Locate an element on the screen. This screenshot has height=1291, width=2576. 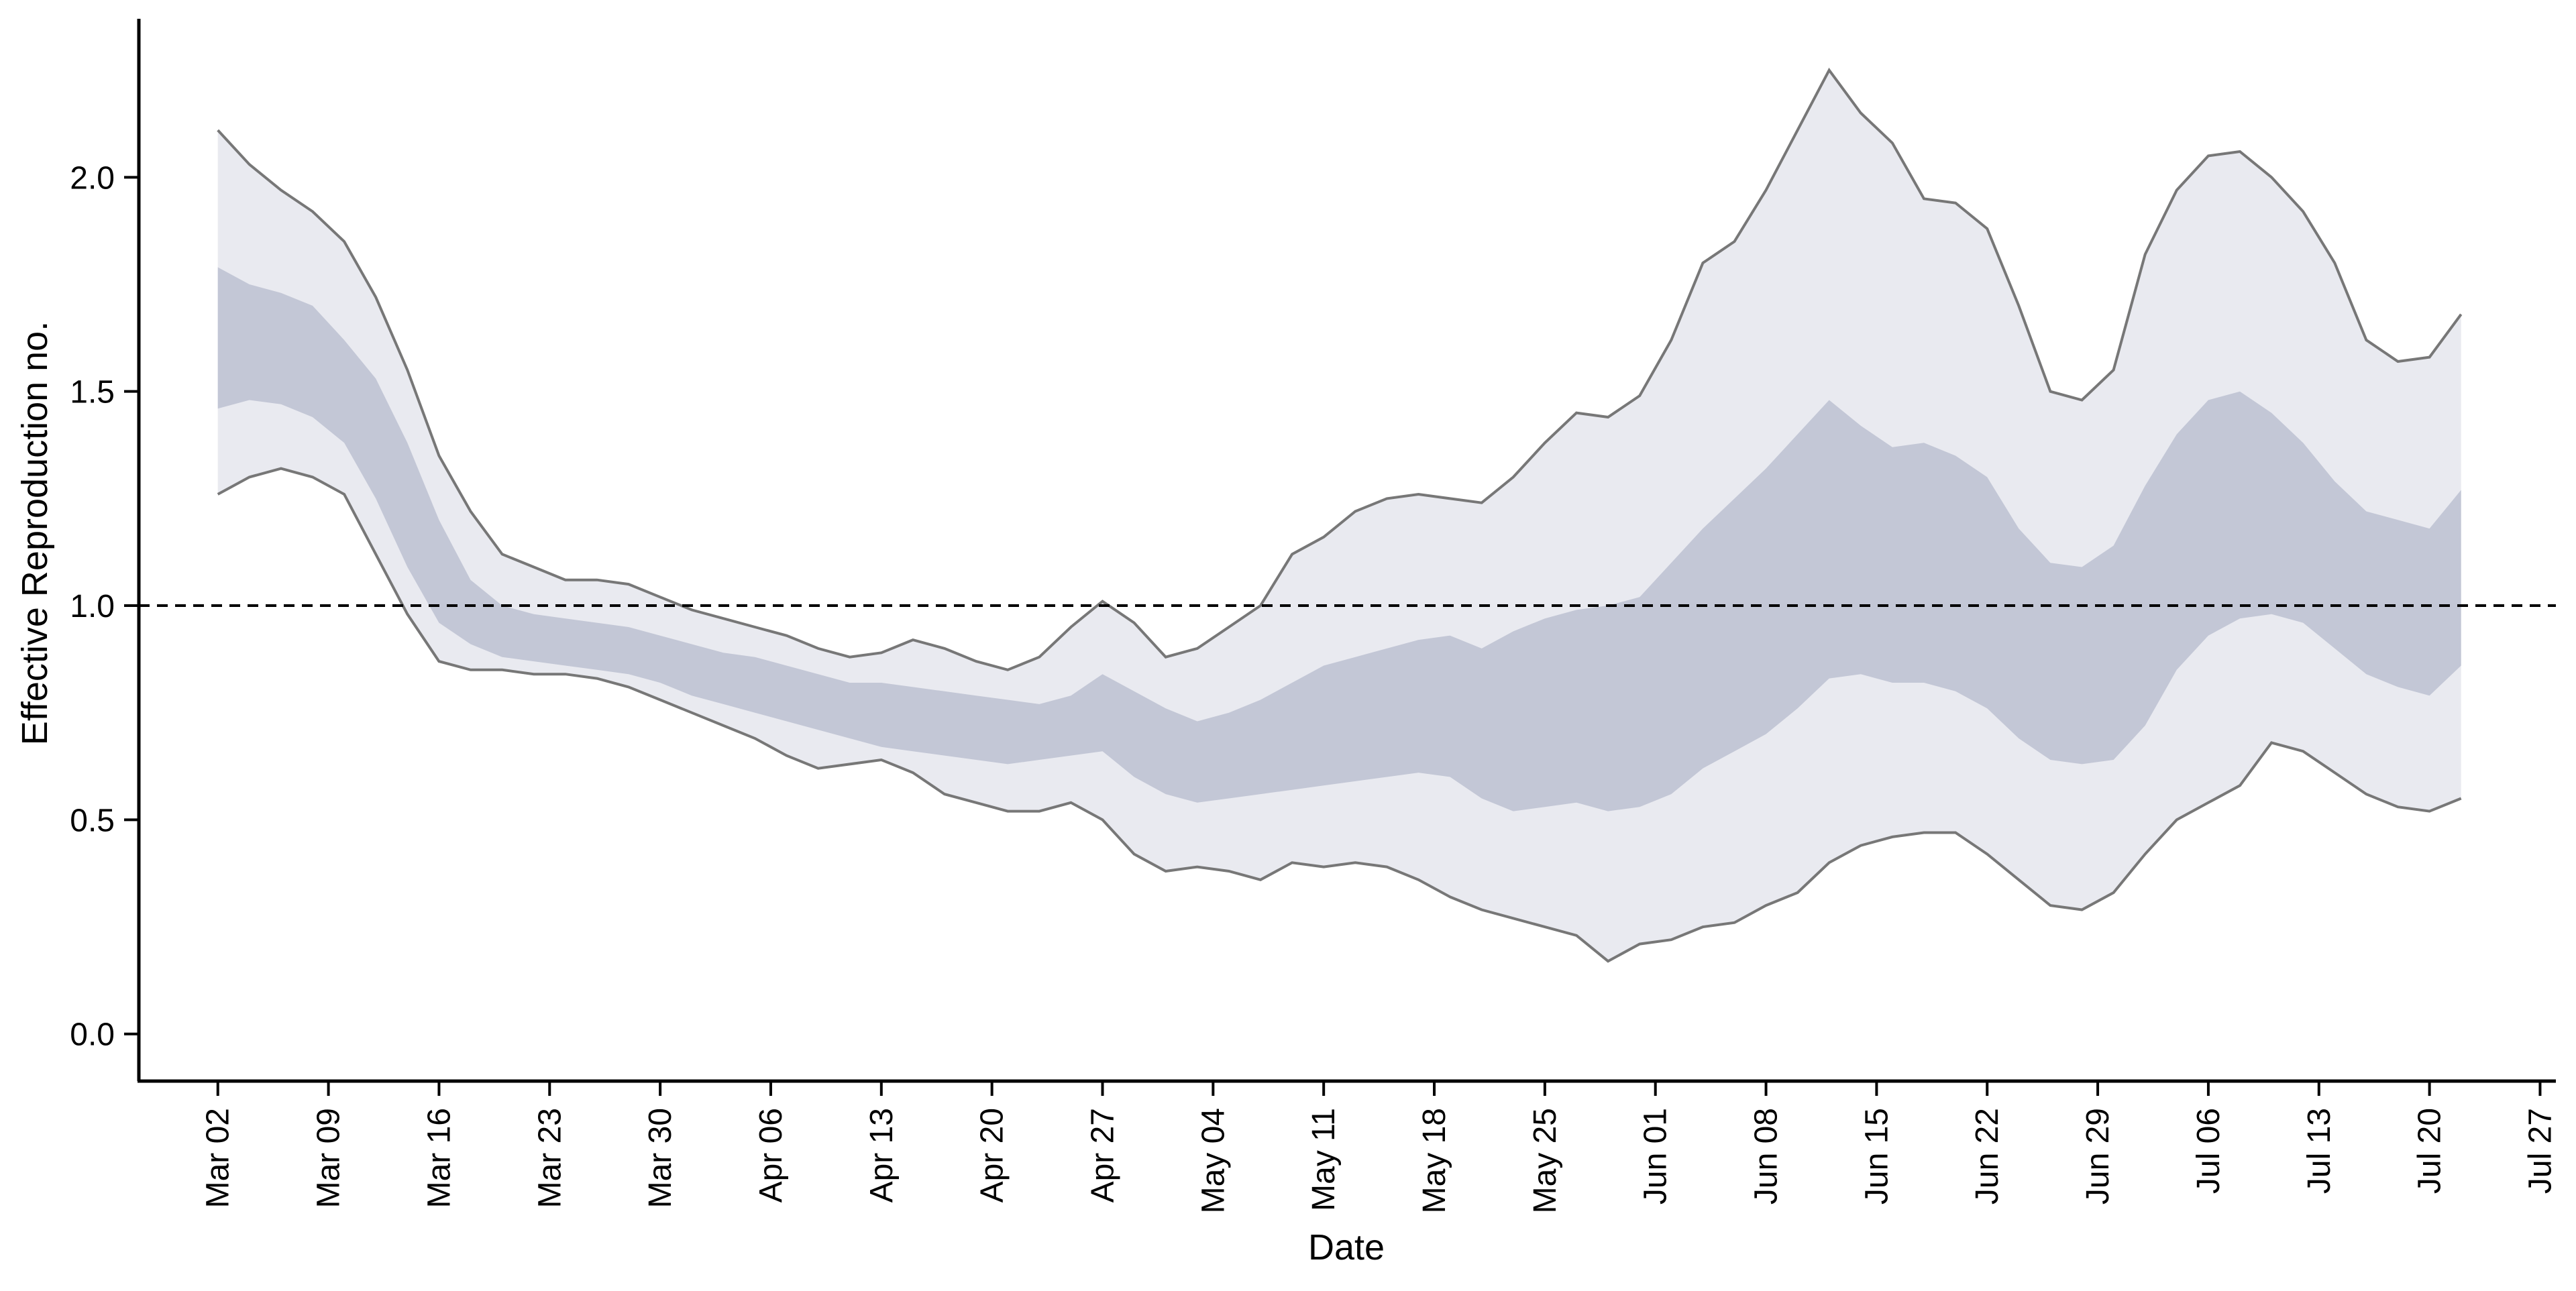
y-tick-label: 1.0 is located at coordinates (92, 606).